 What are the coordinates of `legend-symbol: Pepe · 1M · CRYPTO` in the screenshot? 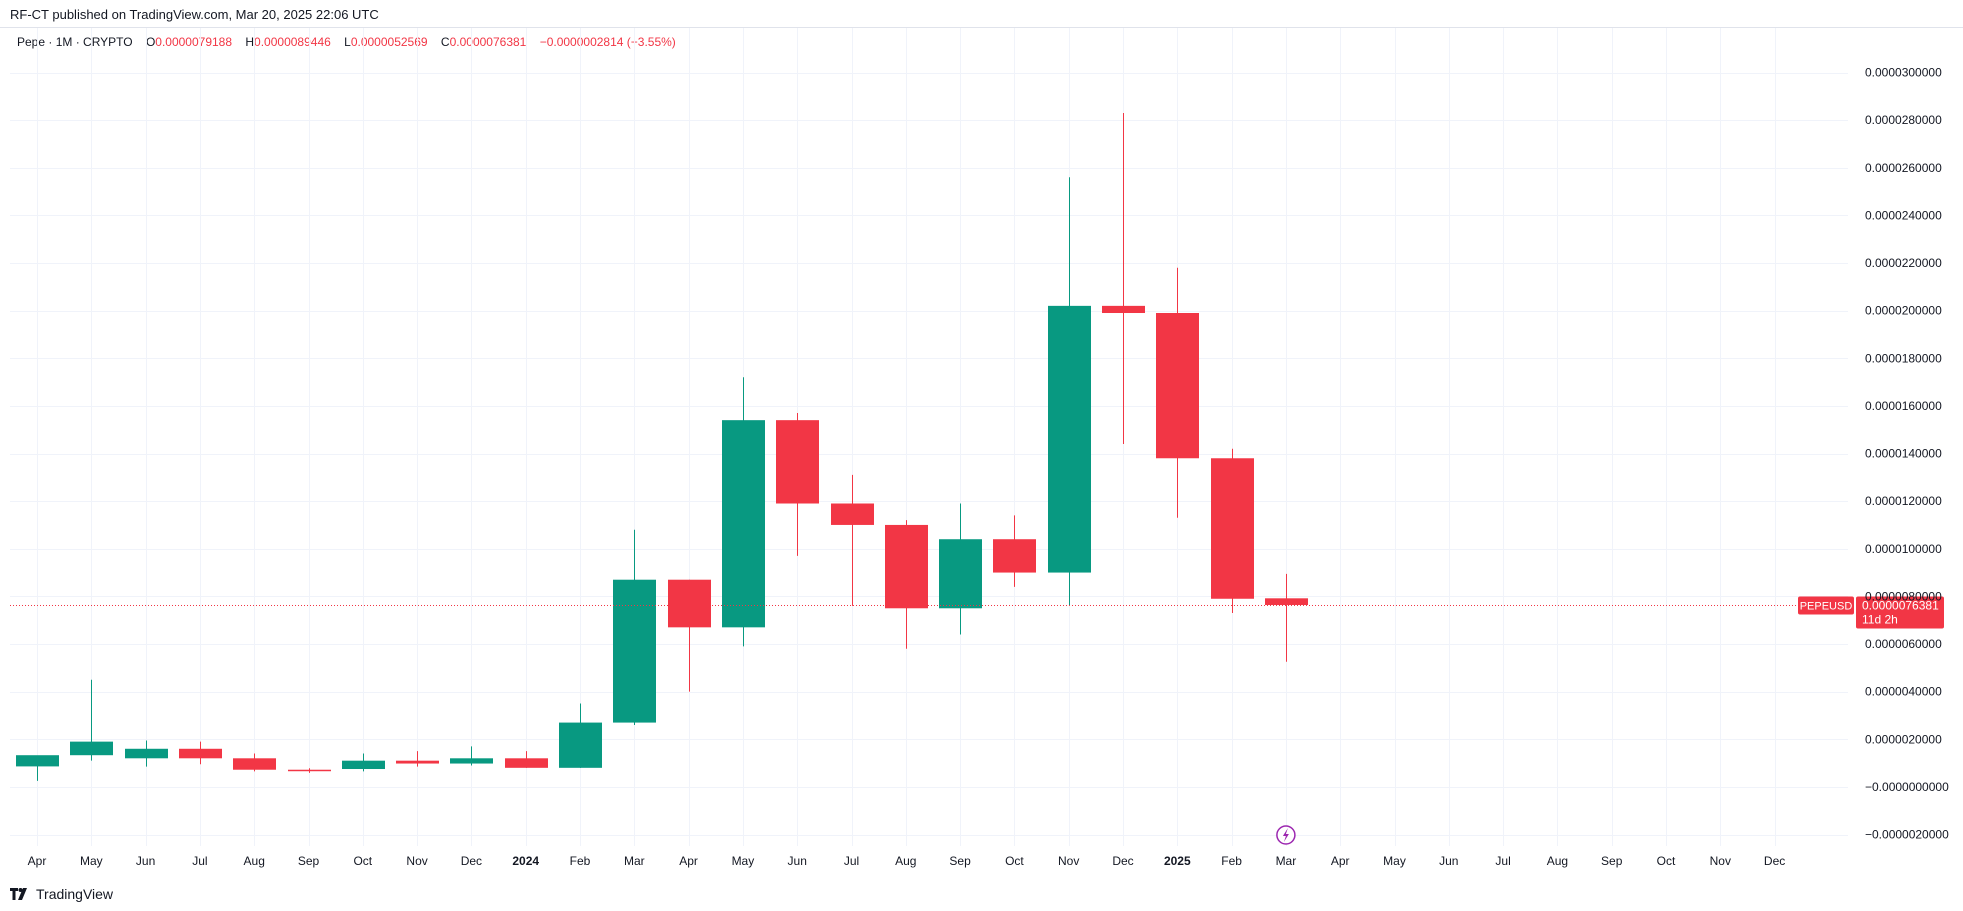 It's located at (75, 42).